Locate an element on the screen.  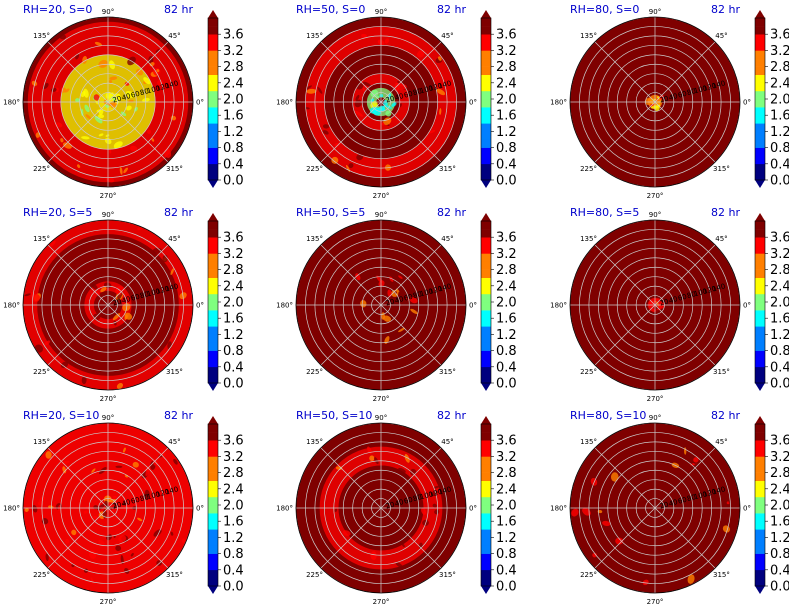
colorbar-tick-label: 0.4 is located at coordinates (506, 164).